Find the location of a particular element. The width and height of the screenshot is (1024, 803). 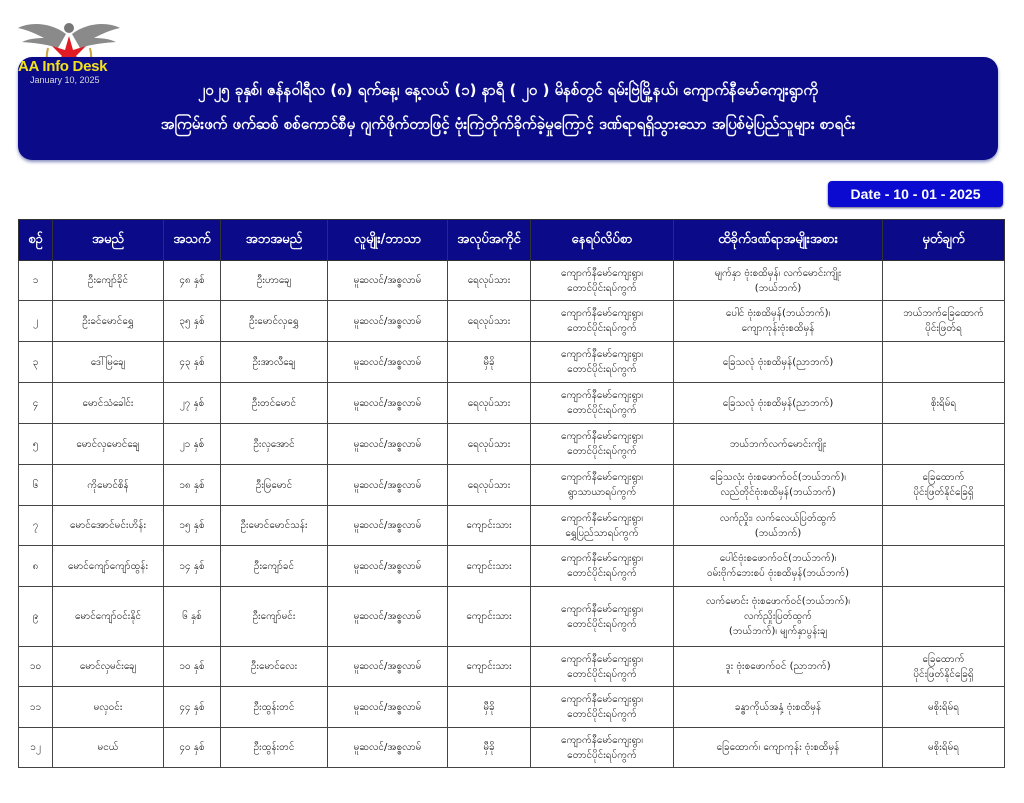

cell-age: ၄၃ နှစ် is located at coordinates (192, 362).